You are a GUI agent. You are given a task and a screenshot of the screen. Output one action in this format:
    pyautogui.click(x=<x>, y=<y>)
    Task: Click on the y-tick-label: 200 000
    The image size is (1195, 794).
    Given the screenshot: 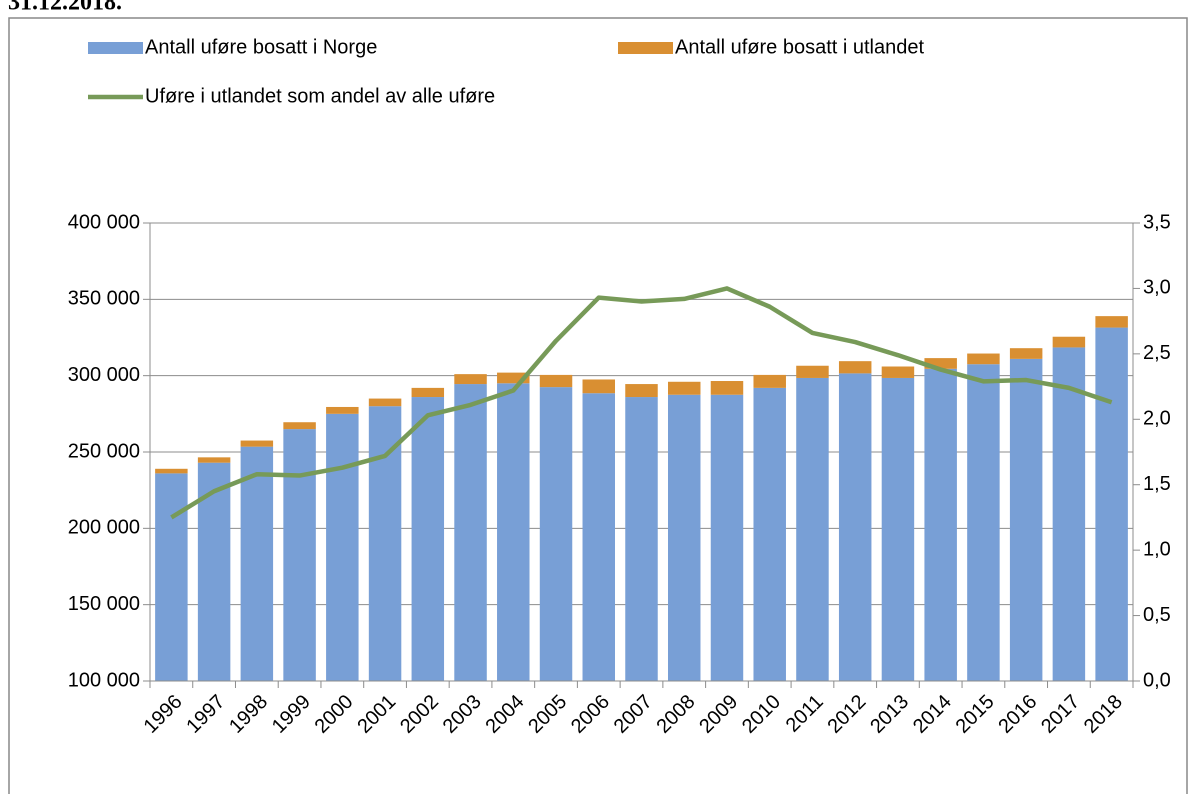 What is the action you would take?
    pyautogui.click(x=104, y=528)
    